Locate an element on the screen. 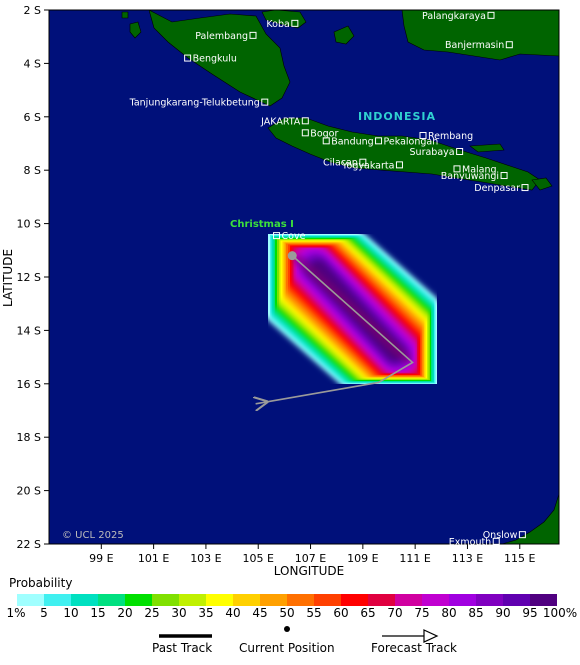 Image resolution: width=580 pixels, height=665 pixels. legend-label: 15 is located at coordinates (98, 613).